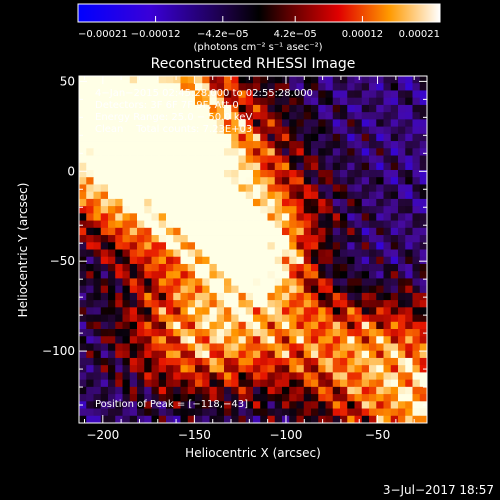  What do you see at coordinates (62, 261) in the screenshot?
I see `y-tick-label: −50` at bounding box center [62, 261].